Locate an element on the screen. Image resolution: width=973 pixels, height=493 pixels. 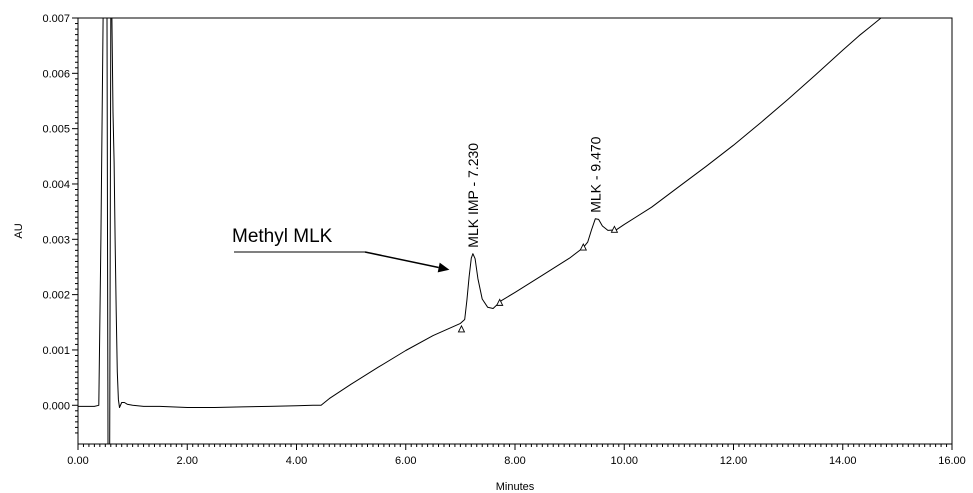
integration-markers is located at coordinates (538, 279).